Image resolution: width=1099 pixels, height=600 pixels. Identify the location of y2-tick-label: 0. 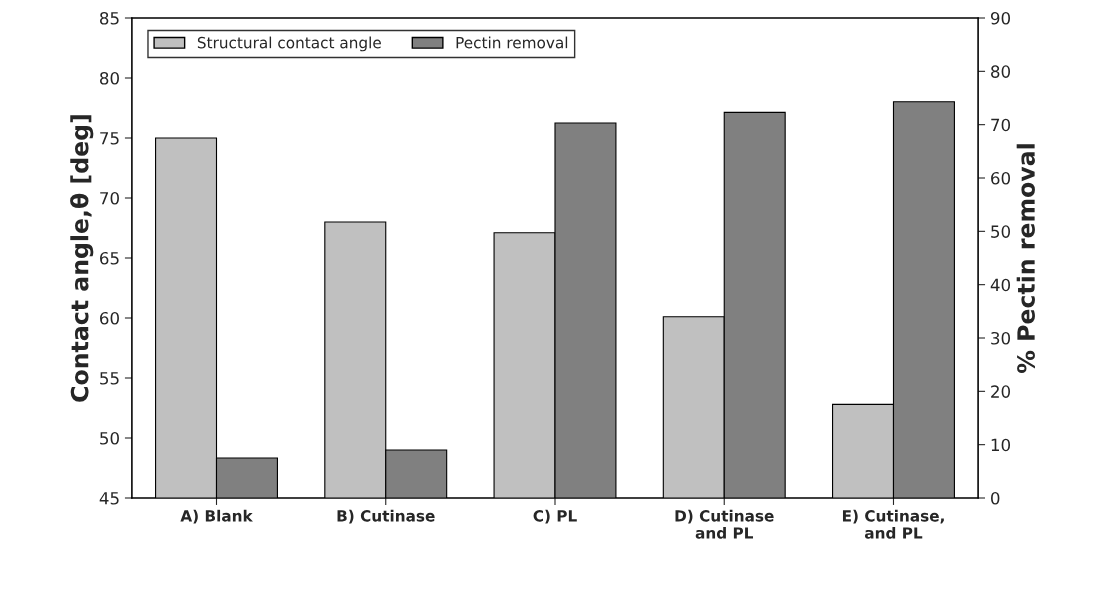
(995, 498).